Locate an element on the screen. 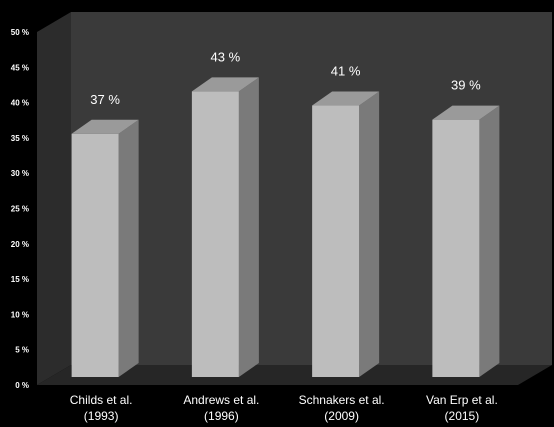 This screenshot has width=554, height=427. category-label: Childs et al. (1993) is located at coordinates (101, 408).